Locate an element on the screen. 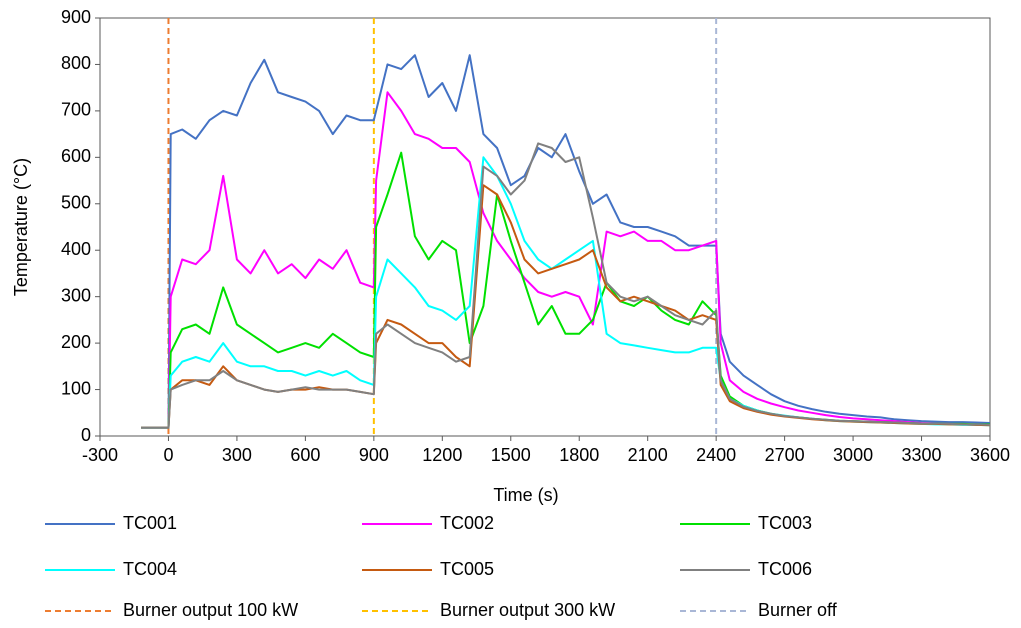  x-tick-label: 3600 is located at coordinates (990, 455).